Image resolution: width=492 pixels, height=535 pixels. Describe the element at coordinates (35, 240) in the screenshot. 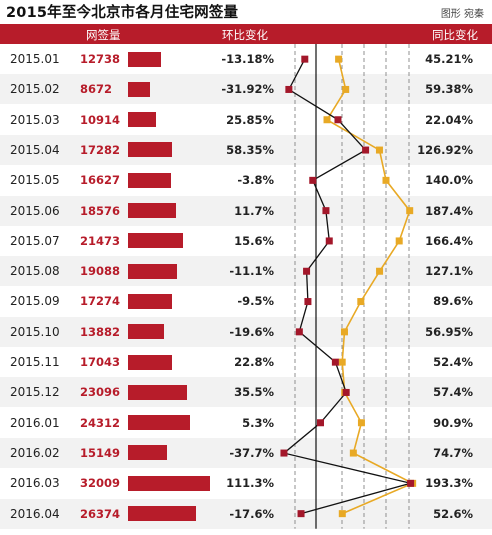

I see `month-label: 2015.07` at that location.